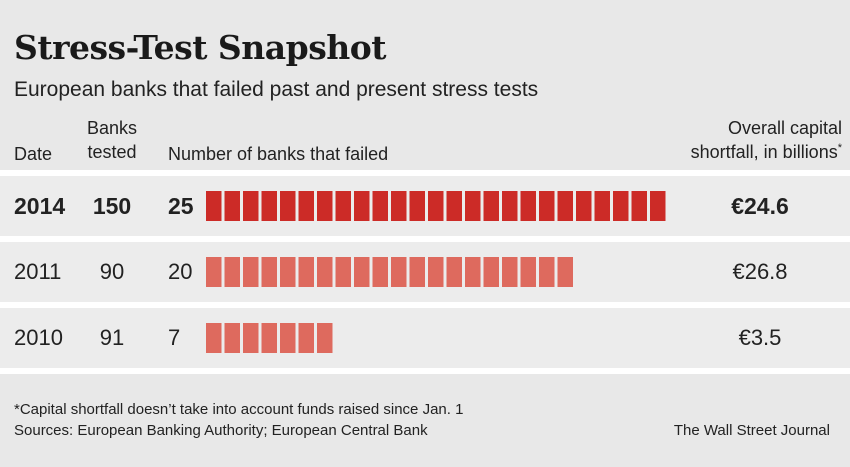  I want to click on row-banks-tested: 150, so click(112, 206).